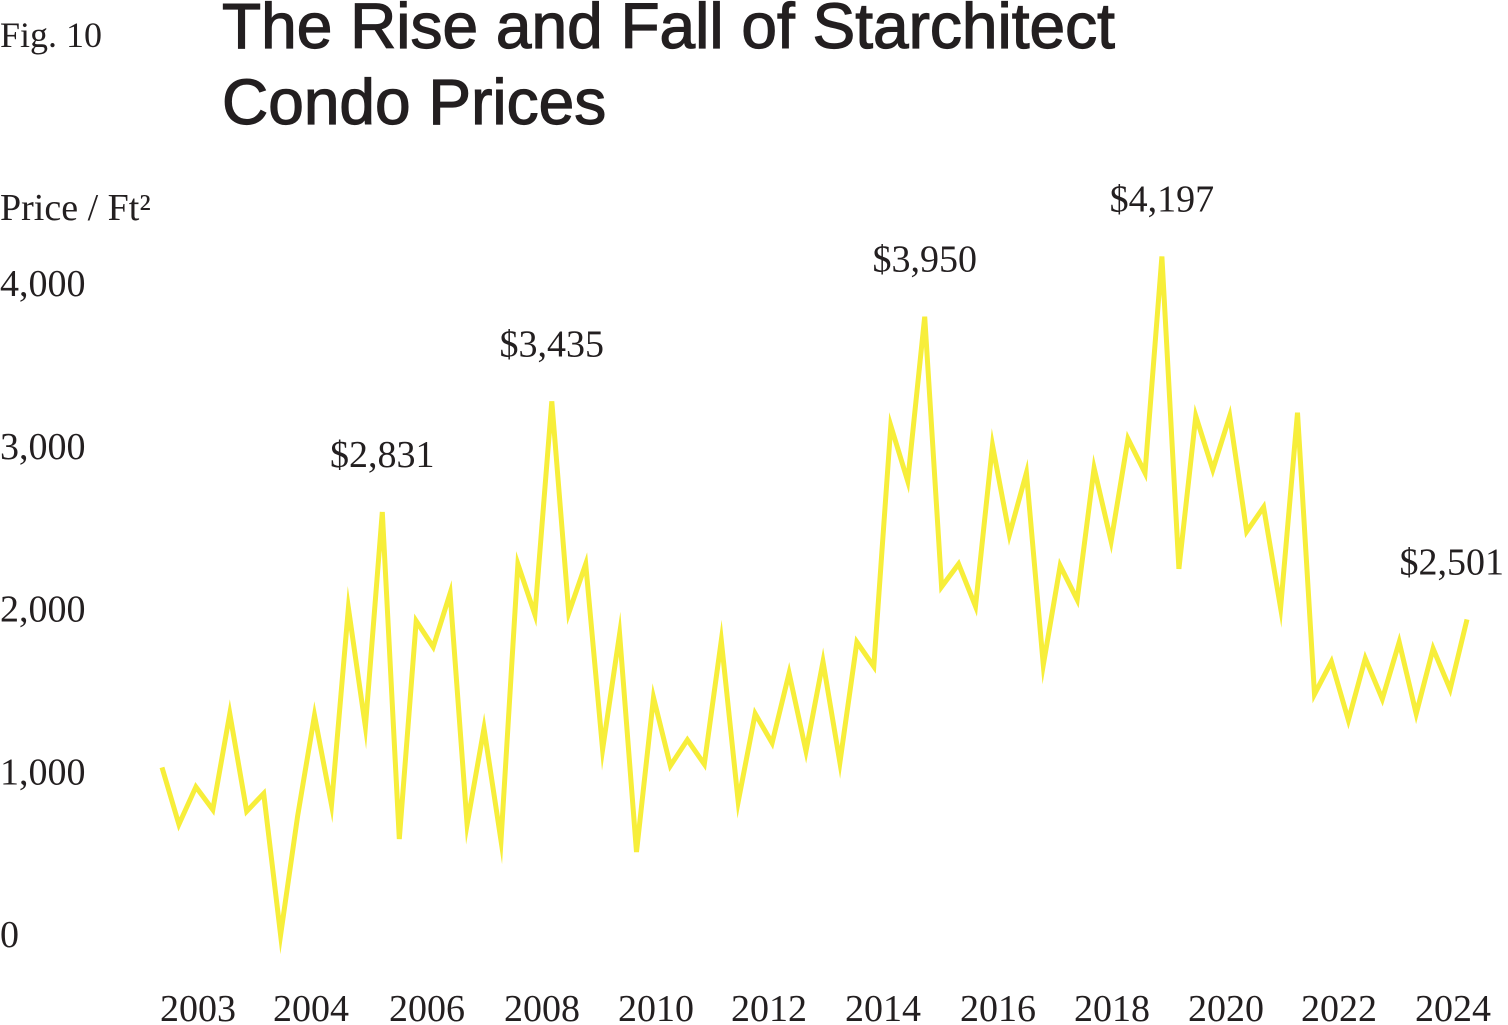 Image resolution: width=1508 pixels, height=1025 pixels. Describe the element at coordinates (656, 1006) in the screenshot. I see `x-tick-label: 2010` at that location.